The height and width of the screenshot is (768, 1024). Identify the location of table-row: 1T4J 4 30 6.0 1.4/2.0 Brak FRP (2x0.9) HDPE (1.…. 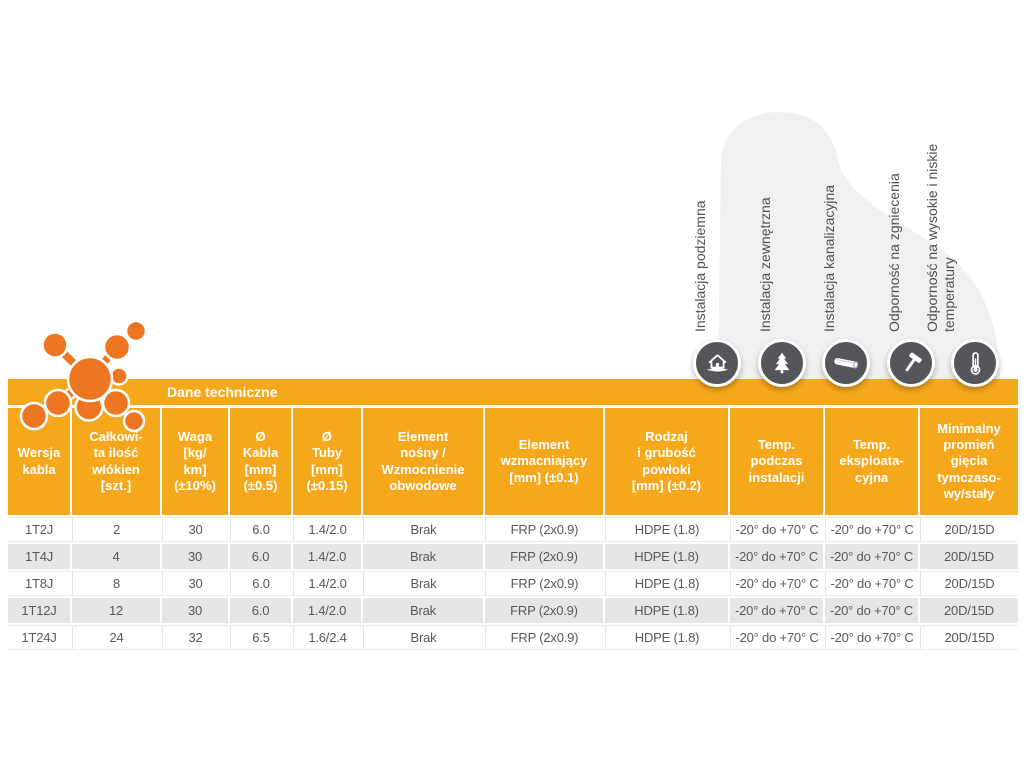
(513, 556).